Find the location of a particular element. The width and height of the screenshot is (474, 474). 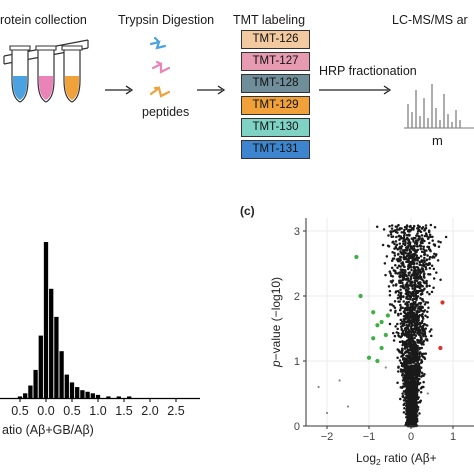

x-axis-label: atio (Aβ+GB/Aβ) is located at coordinates (48, 430).